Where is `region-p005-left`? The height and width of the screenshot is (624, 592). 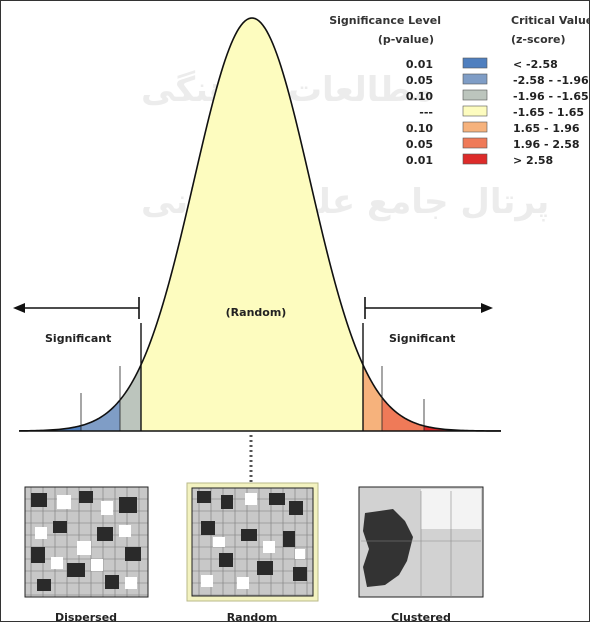
region-p005-left is located at coordinates (100, 224).